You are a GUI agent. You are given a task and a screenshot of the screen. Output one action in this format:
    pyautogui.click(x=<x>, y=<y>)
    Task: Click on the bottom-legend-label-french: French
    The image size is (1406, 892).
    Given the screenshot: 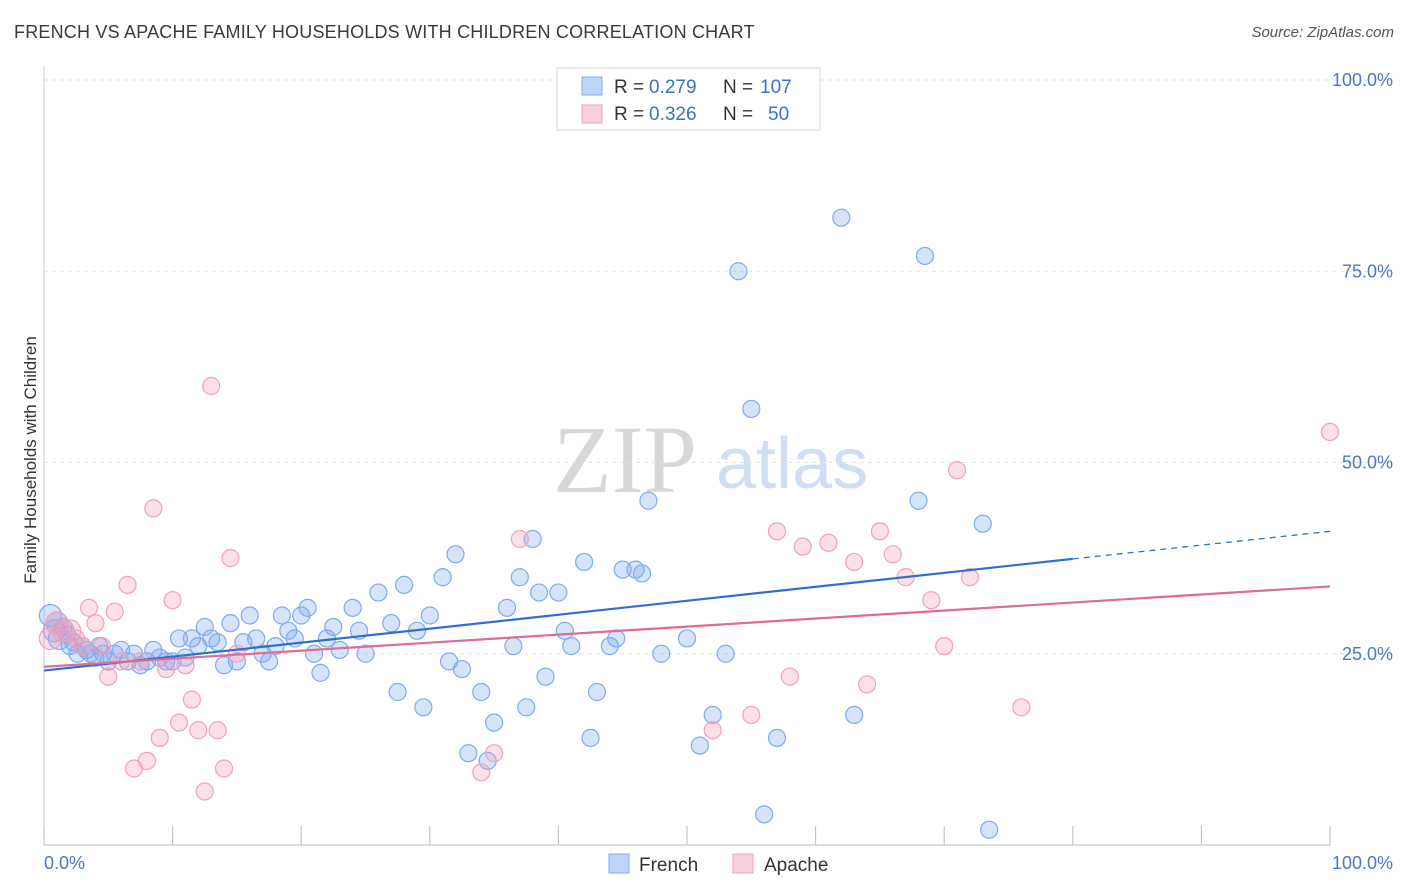 What is the action you would take?
    pyautogui.click(x=668, y=865)
    